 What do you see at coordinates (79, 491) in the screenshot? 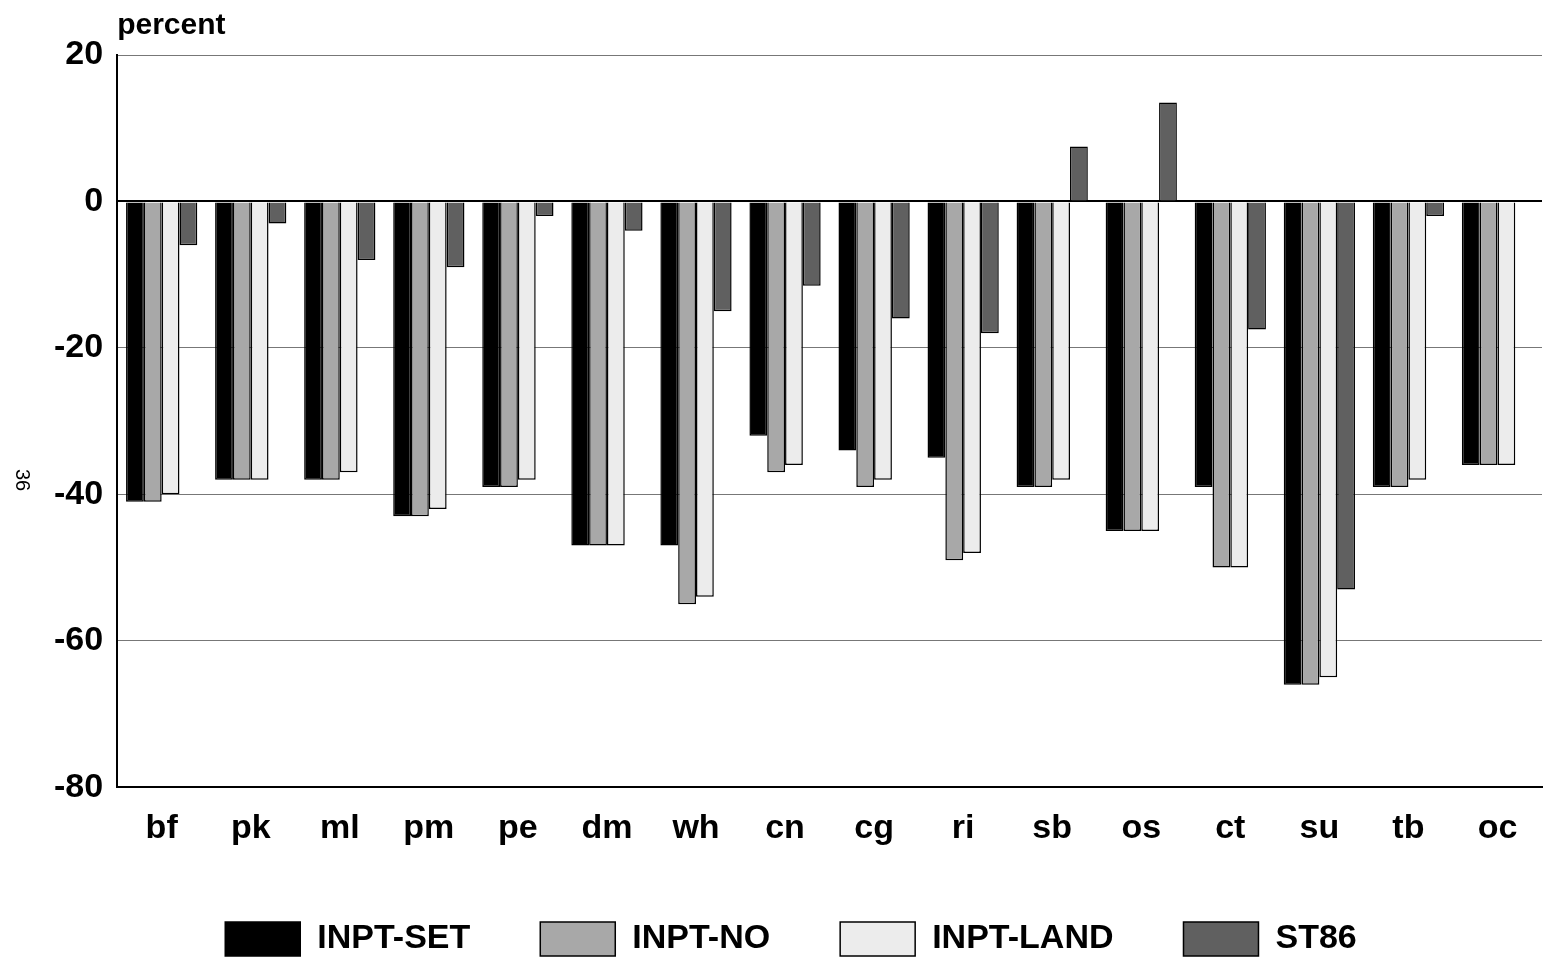
I see `y-tick-label: -40` at bounding box center [79, 491].